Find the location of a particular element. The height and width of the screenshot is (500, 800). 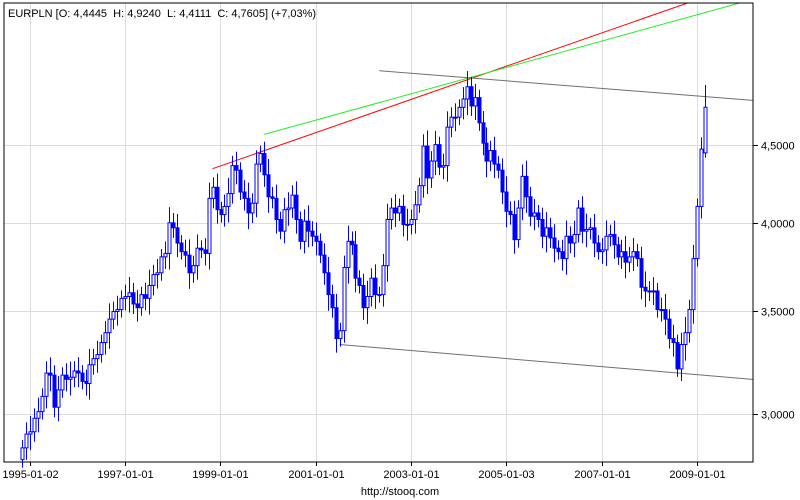

x-tick-label: 1997-01-01 is located at coordinates (125, 475).